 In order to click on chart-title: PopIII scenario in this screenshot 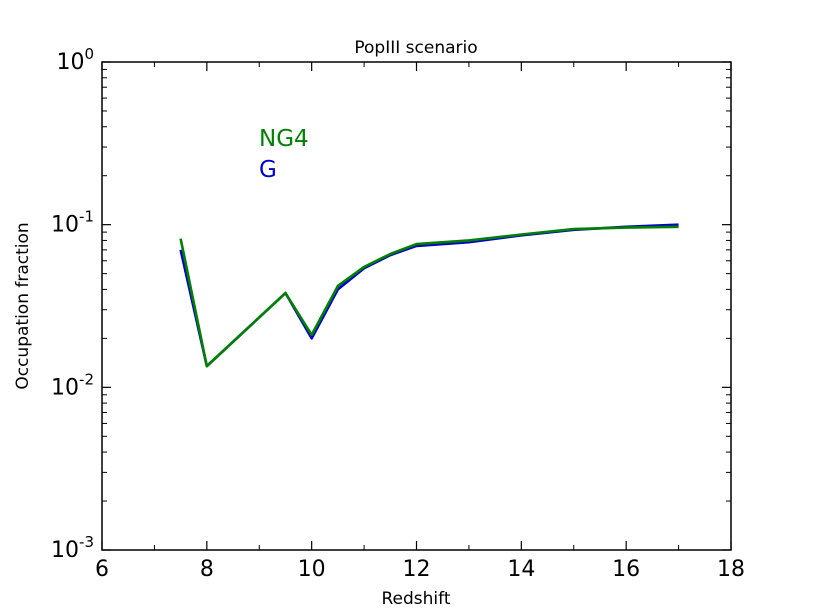, I will do `click(415, 48)`.